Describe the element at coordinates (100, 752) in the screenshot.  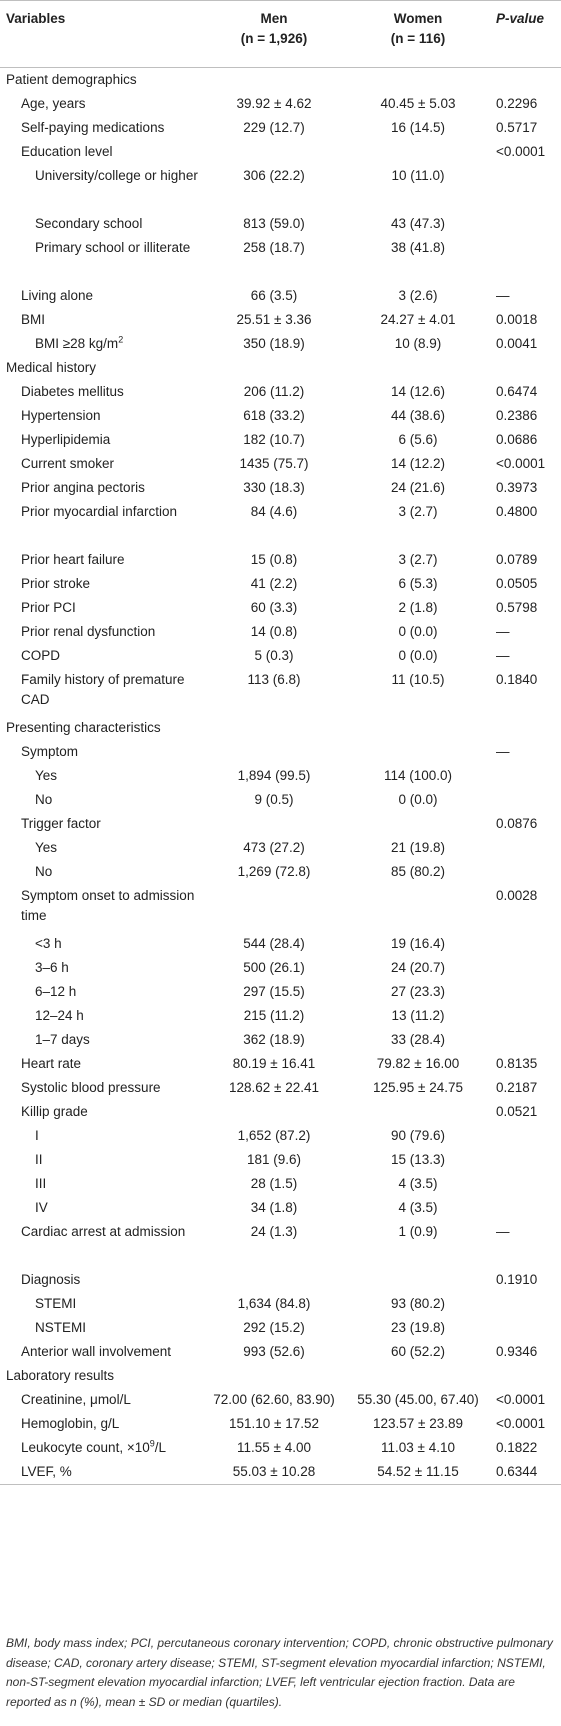
I see `variable-label: Symptom` at that location.